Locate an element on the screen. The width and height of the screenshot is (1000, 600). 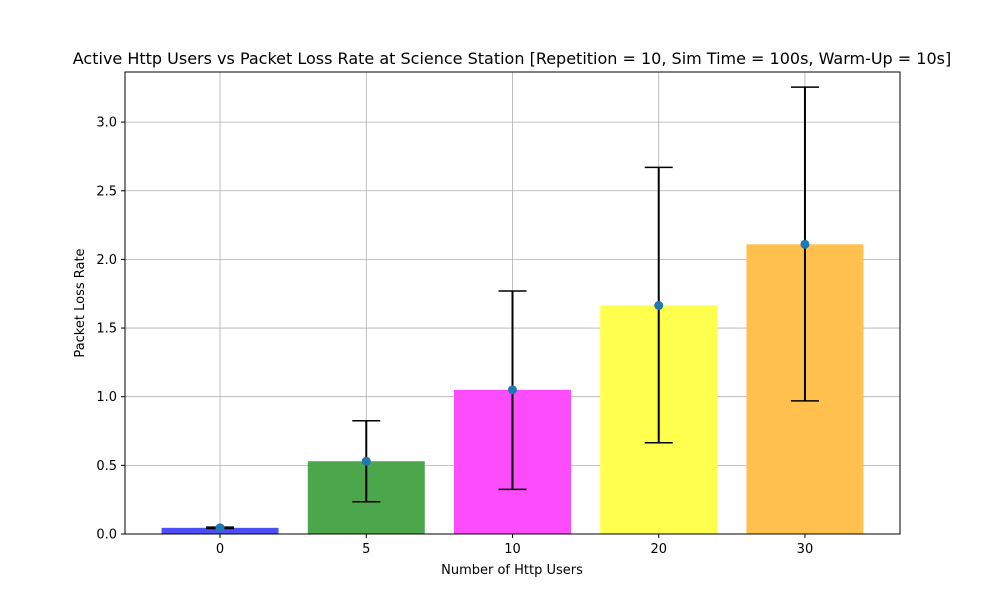
x-axis: 0 5 10 20 30 is located at coordinates (514, 545).